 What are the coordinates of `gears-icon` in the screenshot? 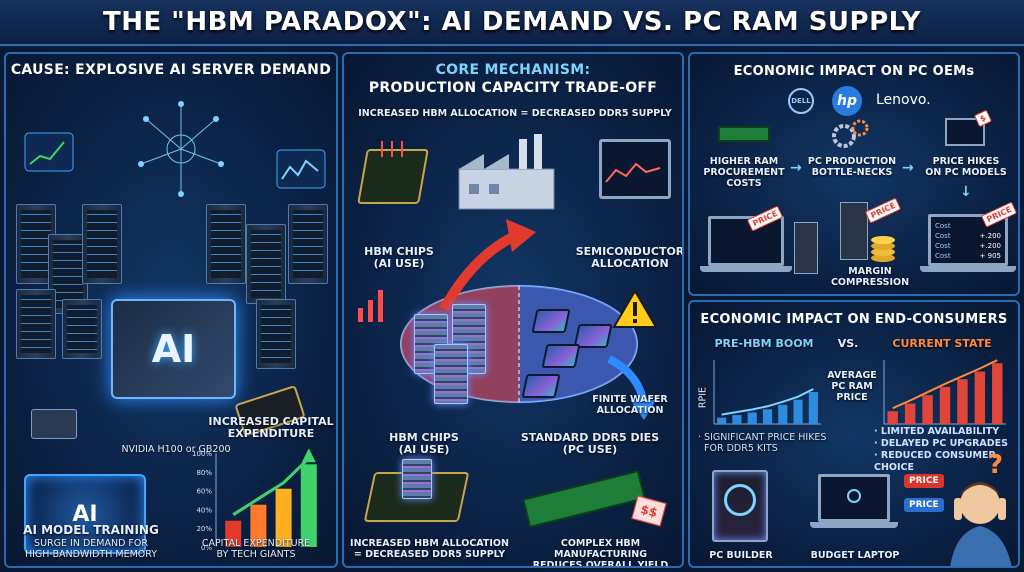 It's located at (850, 133).